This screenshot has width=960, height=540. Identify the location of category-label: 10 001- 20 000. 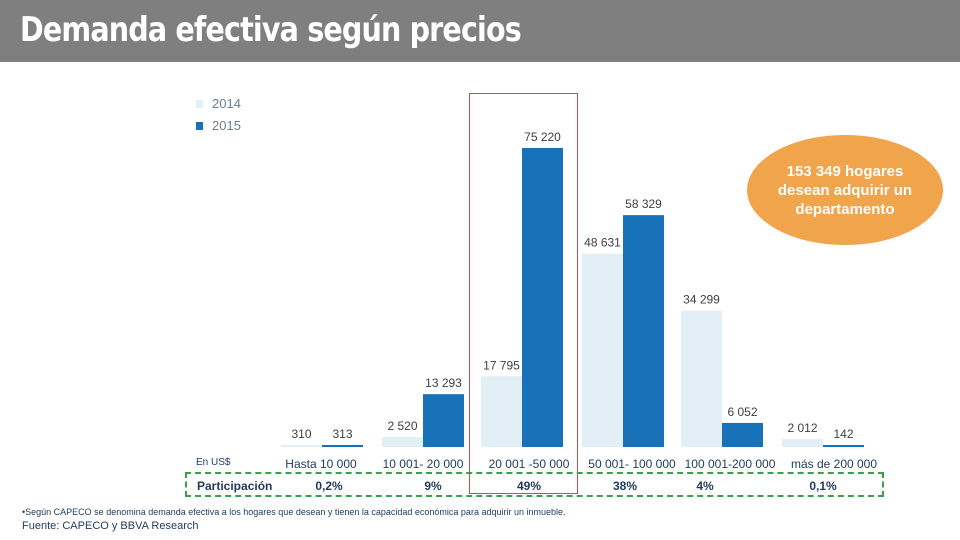
(423, 464).